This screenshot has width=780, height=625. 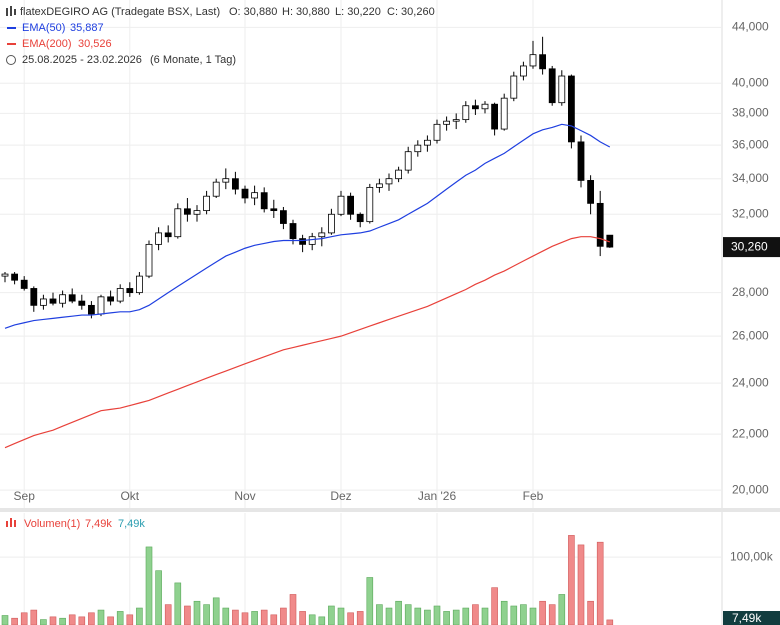 I want to click on legend-value: 30,526, so click(x=95, y=44).